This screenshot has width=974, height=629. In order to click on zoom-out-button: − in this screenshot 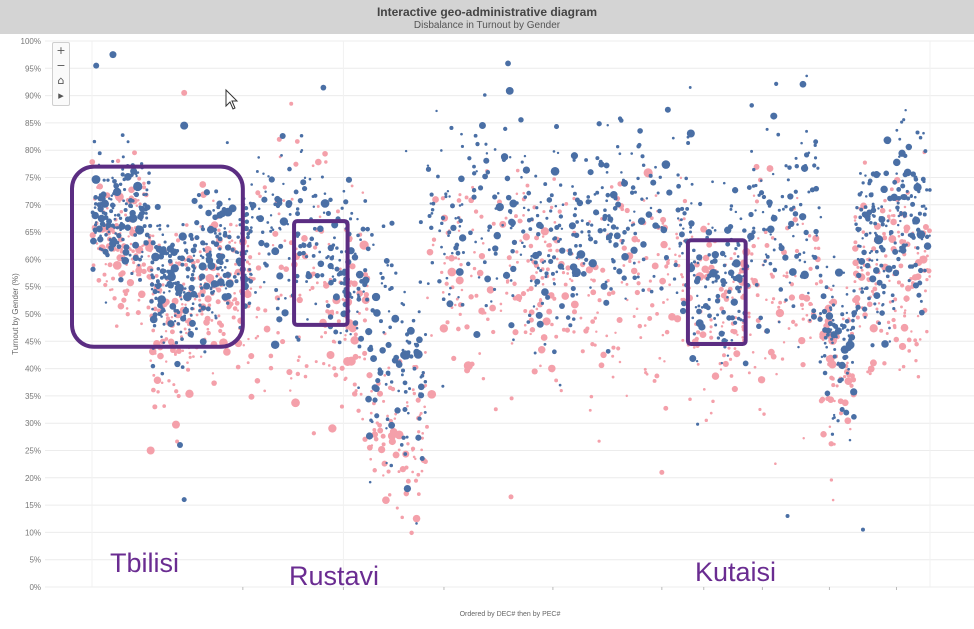, I will do `click(61, 65)`.